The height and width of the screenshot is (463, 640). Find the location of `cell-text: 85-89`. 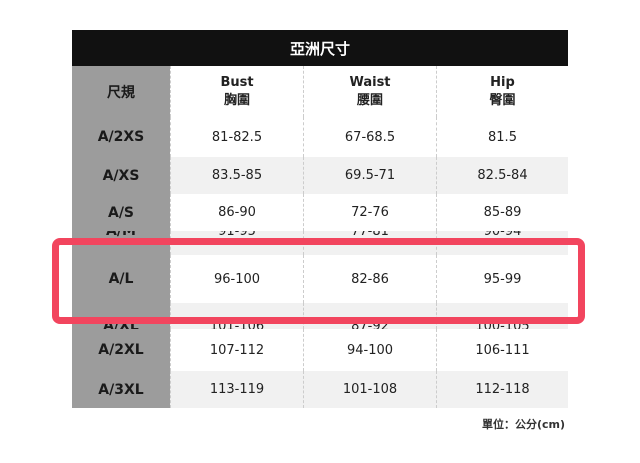

cell-text: 85-89 is located at coordinates (502, 212).